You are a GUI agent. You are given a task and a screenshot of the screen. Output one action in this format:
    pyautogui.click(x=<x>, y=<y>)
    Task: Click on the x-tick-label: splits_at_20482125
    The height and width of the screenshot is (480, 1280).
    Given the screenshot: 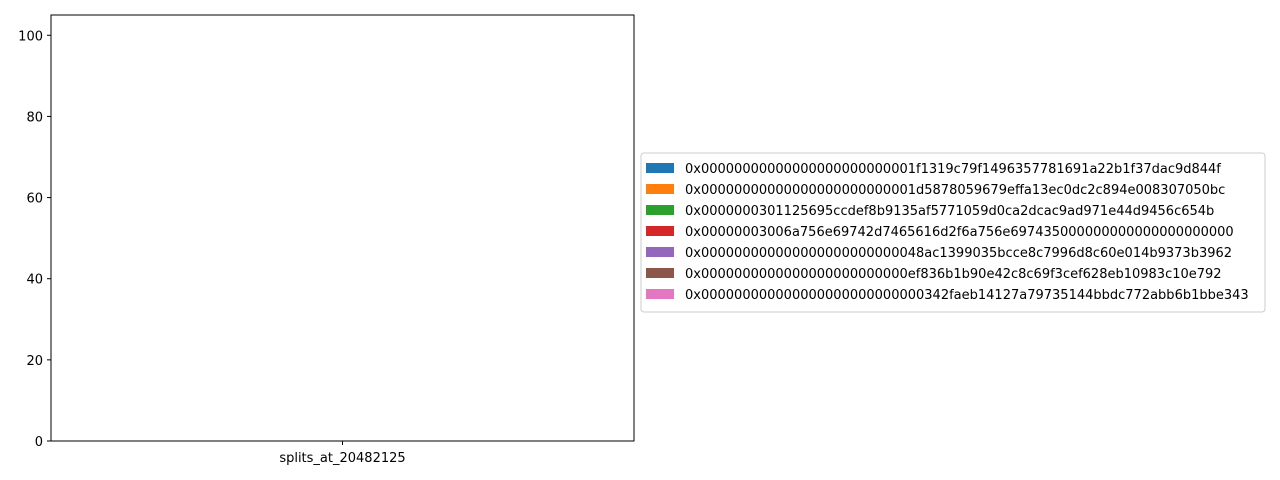 What is the action you would take?
    pyautogui.click(x=342, y=458)
    